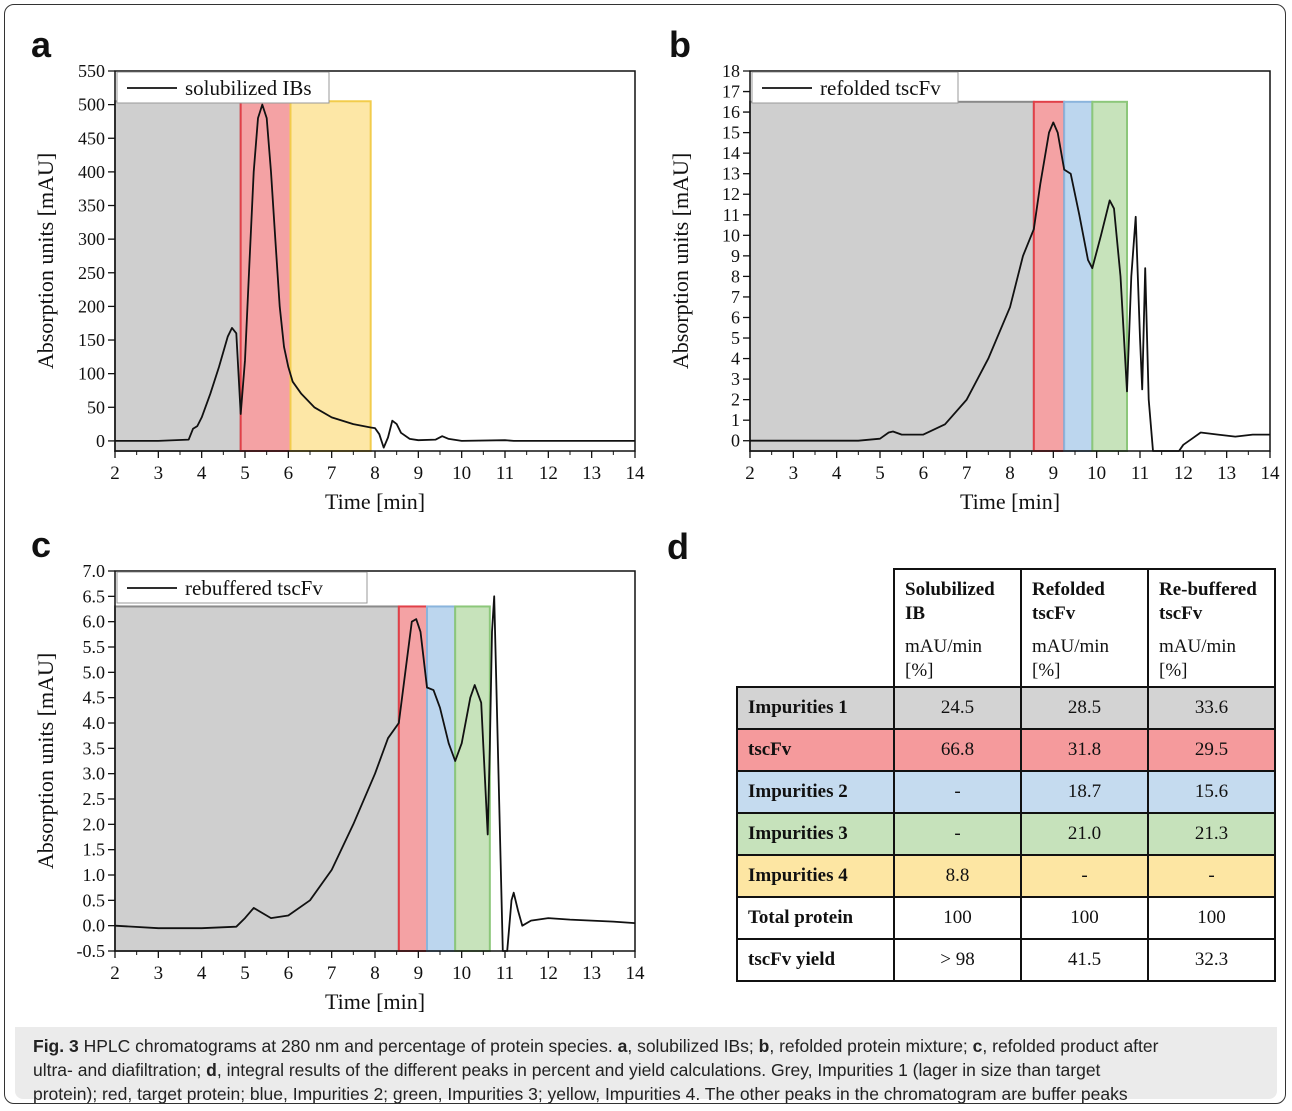 This screenshot has height=1111, width=1292. What do you see at coordinates (56, 1046) in the screenshot?
I see `figure-label: Fig. 3` at bounding box center [56, 1046].